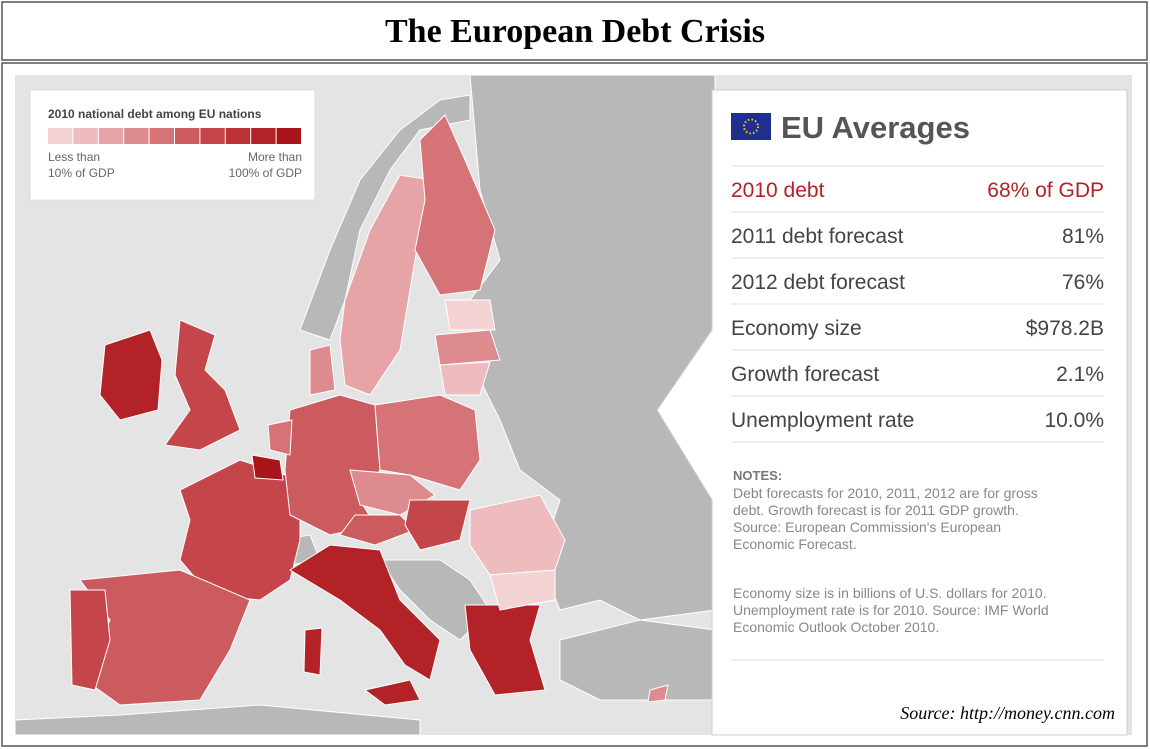 The height and width of the screenshot is (749, 1150). What do you see at coordinates (470, 315) in the screenshot?
I see `estonia` at bounding box center [470, 315].